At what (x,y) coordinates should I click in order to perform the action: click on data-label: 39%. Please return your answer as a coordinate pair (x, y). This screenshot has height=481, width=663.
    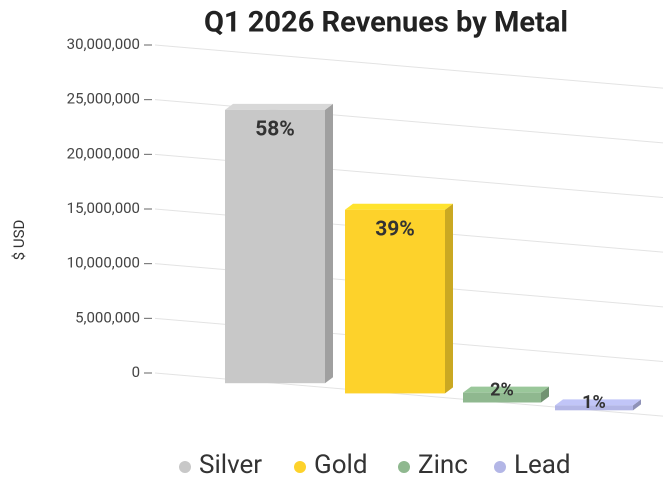
    Looking at the image, I should click on (395, 229).